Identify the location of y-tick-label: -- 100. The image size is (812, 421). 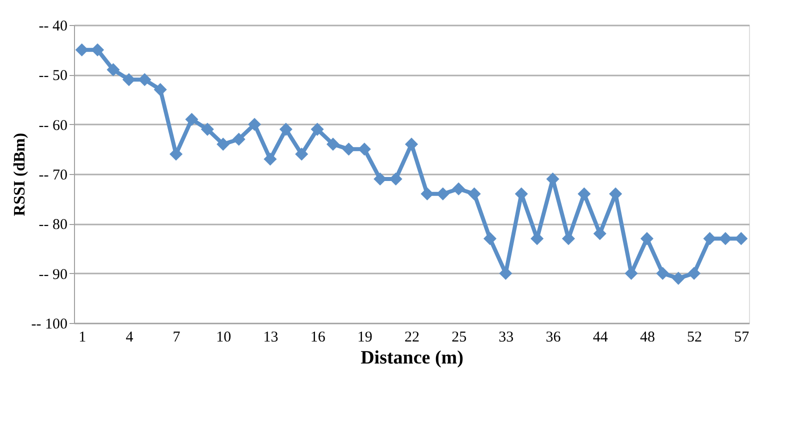
(49, 324).